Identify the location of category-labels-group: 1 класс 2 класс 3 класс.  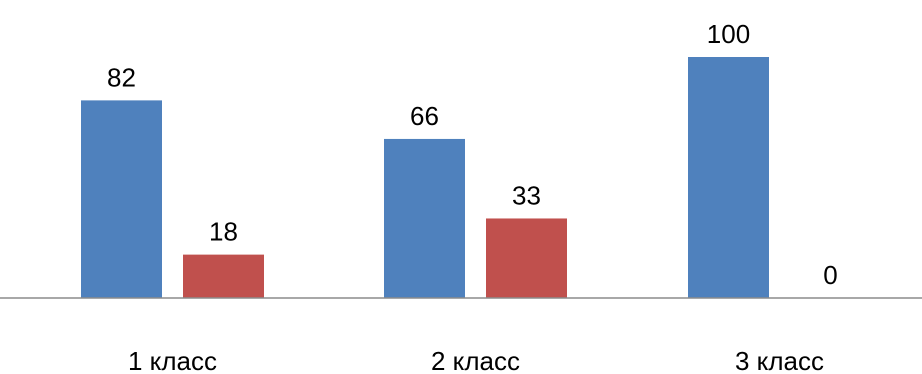
(476, 360).